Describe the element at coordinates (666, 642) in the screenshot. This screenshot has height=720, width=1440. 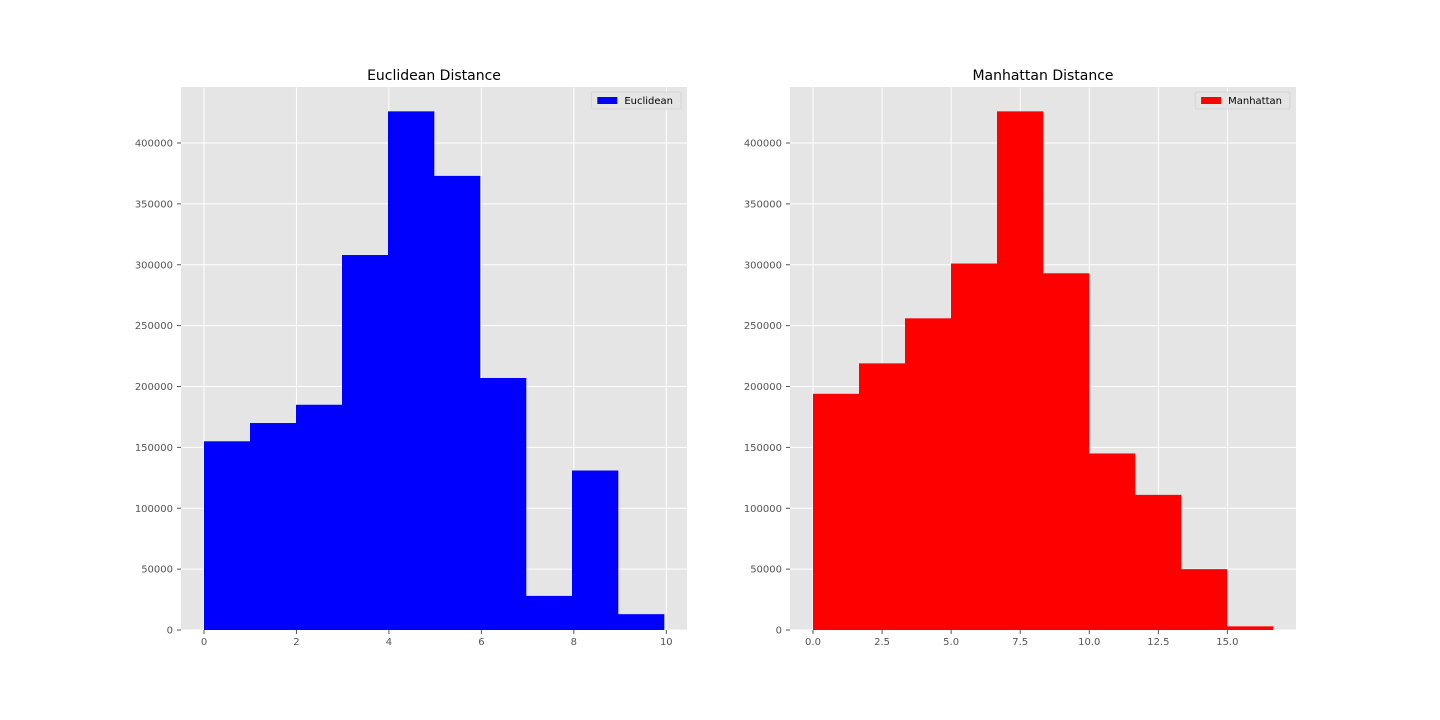
I see `x-tick-label: 10` at that location.